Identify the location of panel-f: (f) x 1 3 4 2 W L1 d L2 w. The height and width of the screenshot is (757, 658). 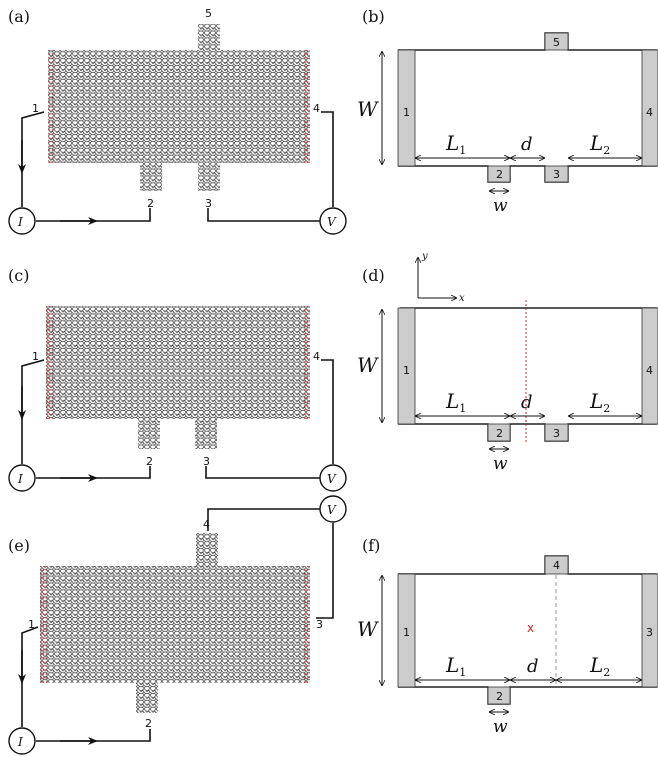
(507, 636).